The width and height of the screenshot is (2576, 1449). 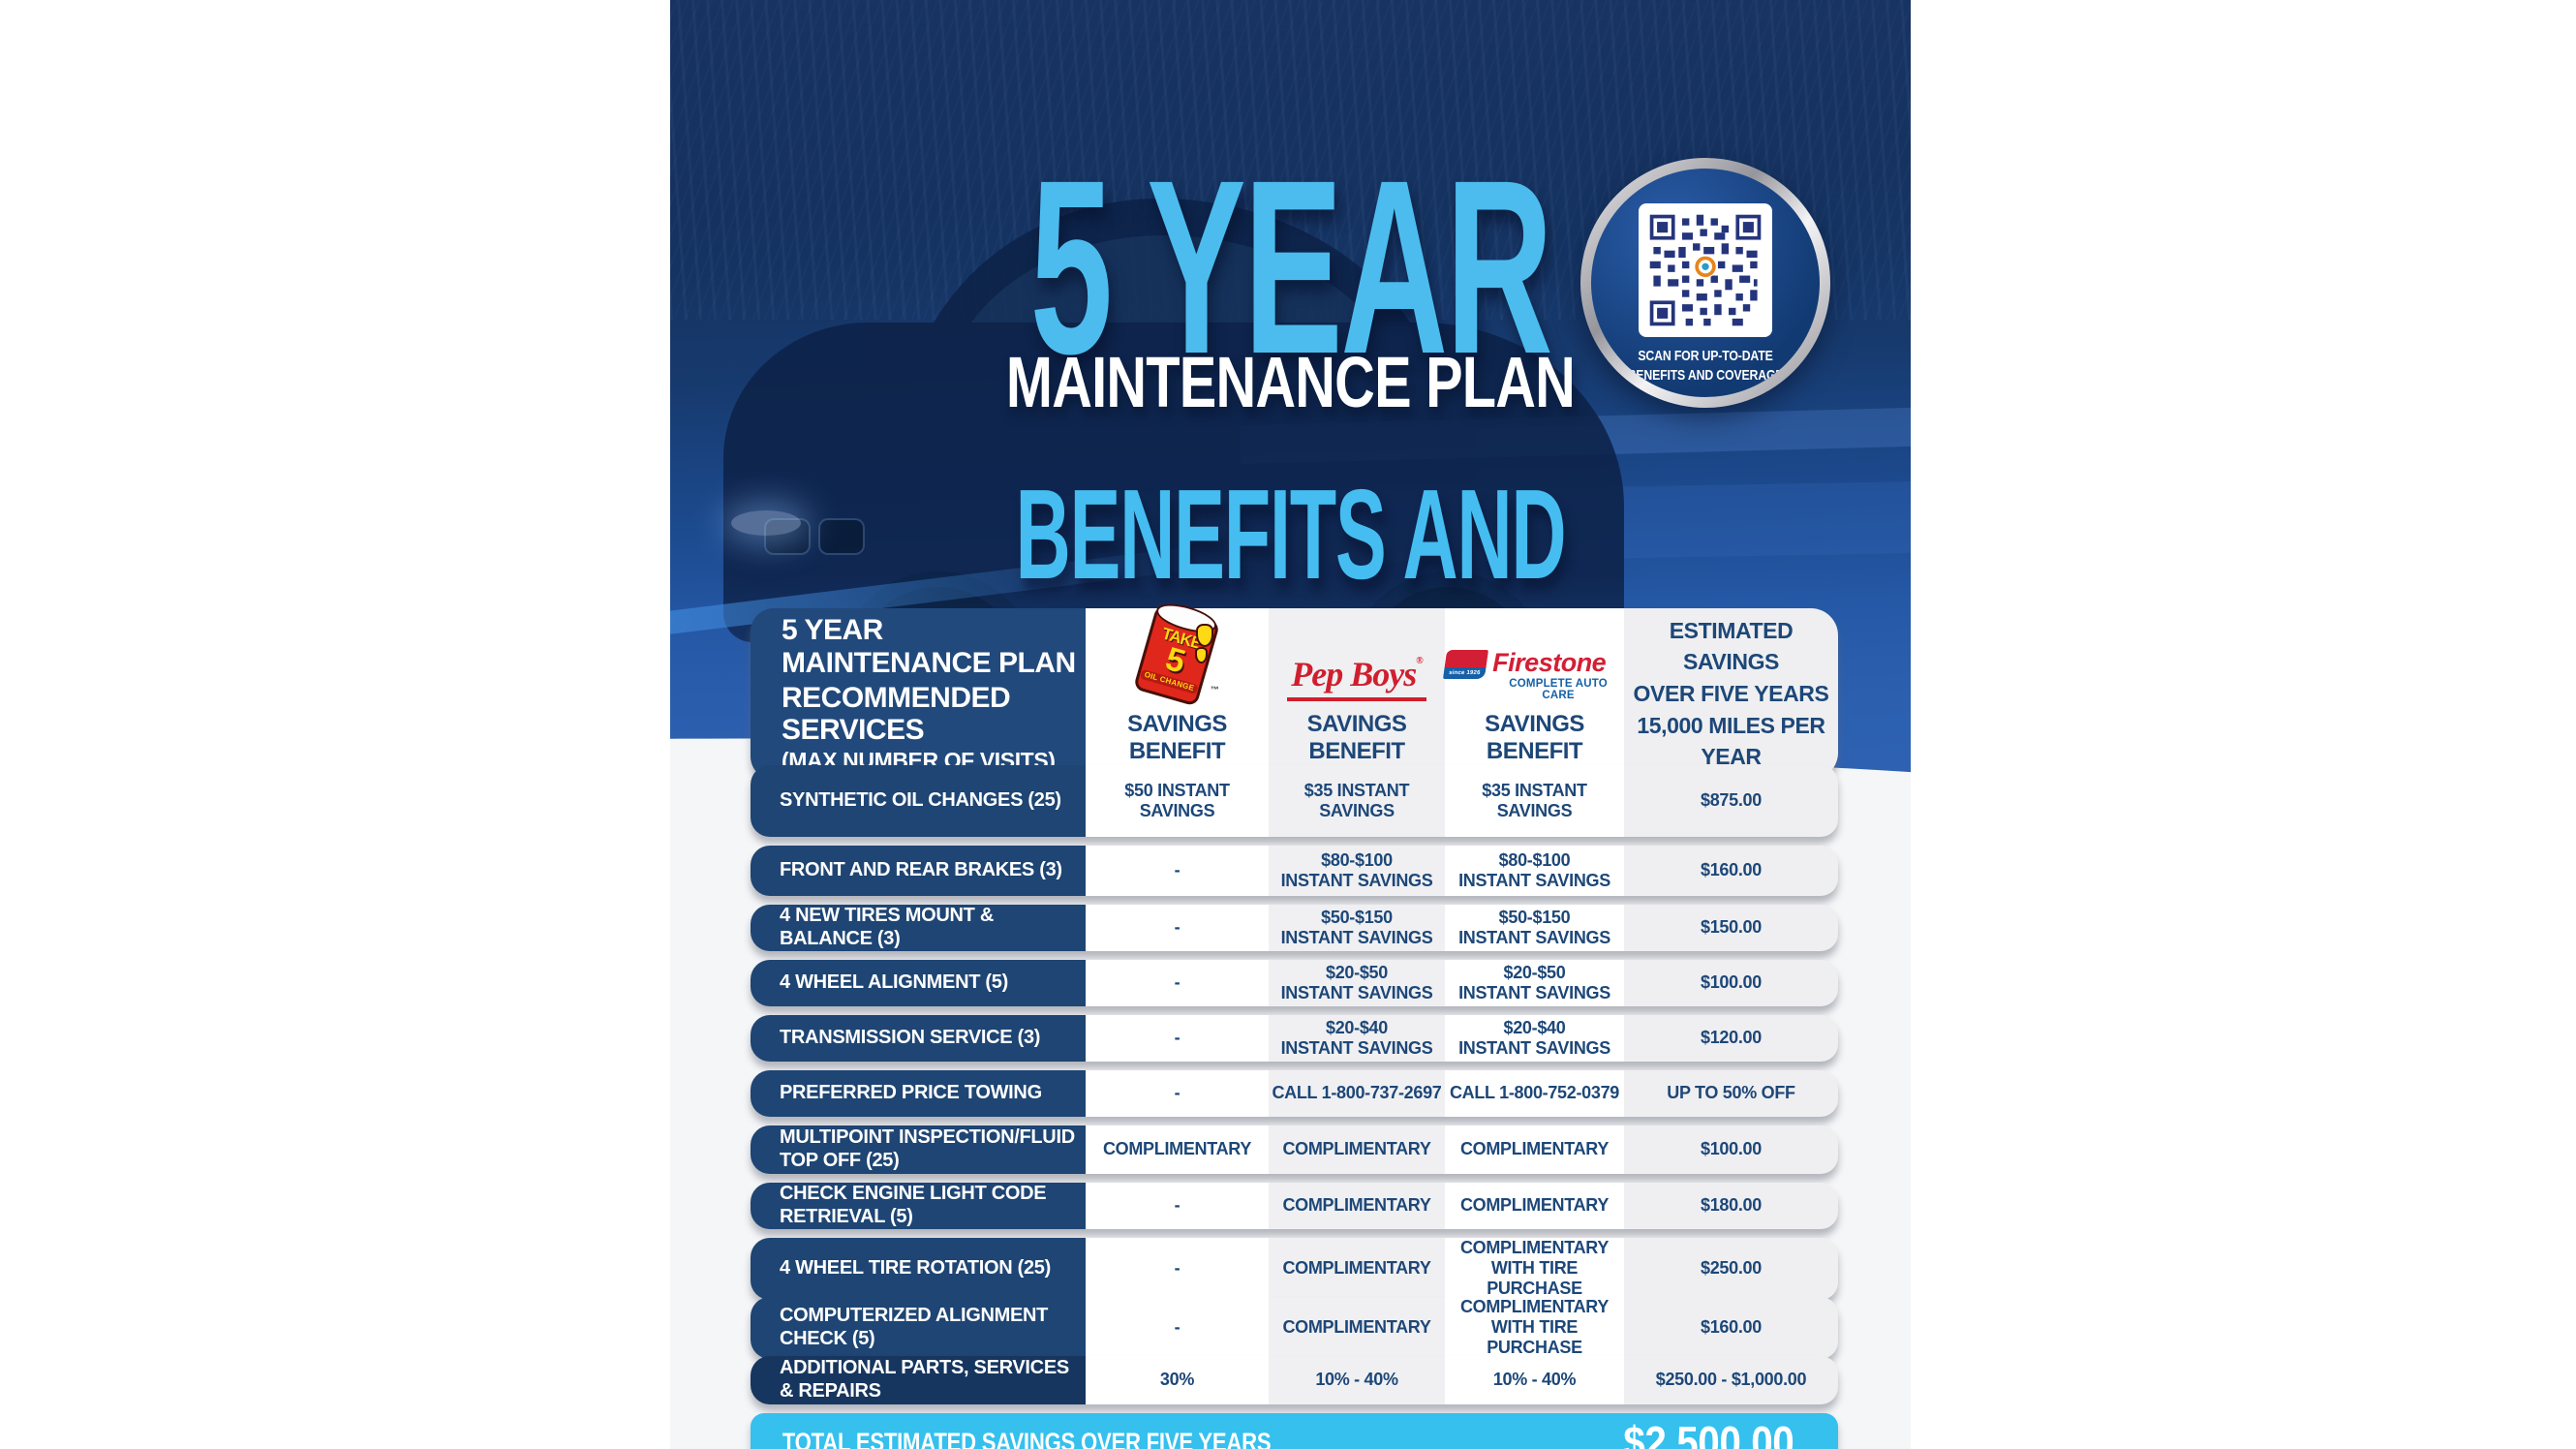 I want to click on take5-value: 30%, so click(x=1177, y=1380).